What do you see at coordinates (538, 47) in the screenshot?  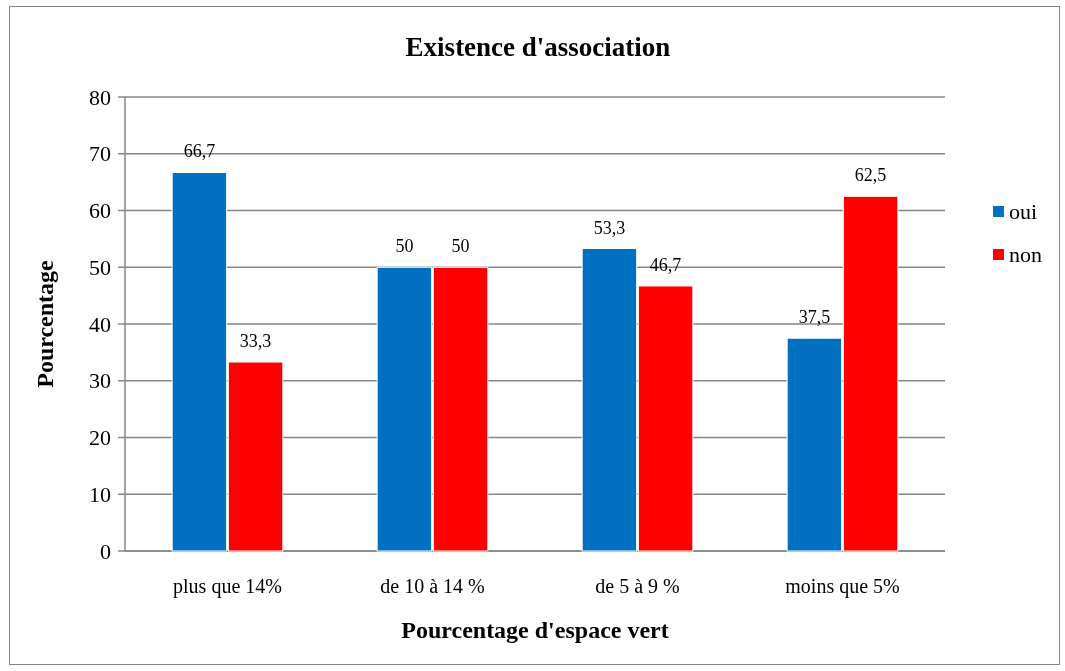 I see `chart-title: Existence d'association` at bounding box center [538, 47].